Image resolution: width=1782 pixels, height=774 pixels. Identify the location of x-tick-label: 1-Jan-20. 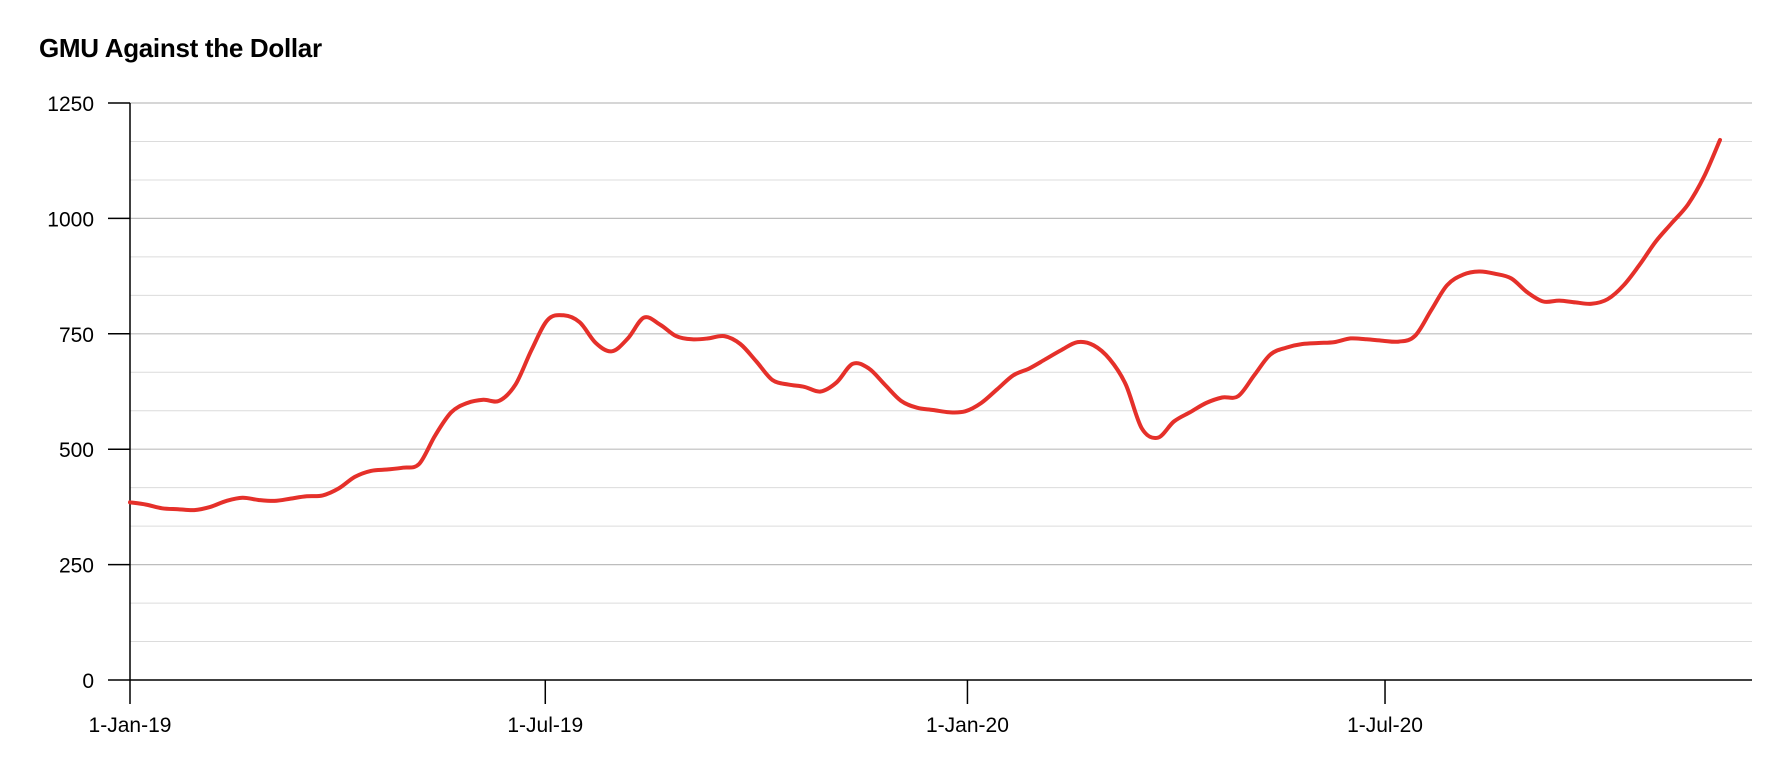
(967, 725).